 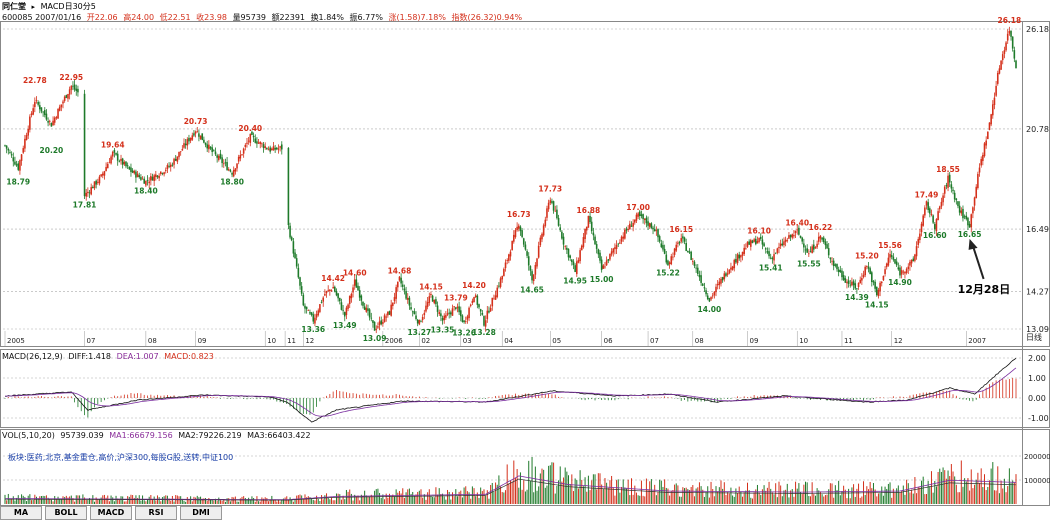 I want to click on tab-boll: BOLL, so click(x=66, y=513).